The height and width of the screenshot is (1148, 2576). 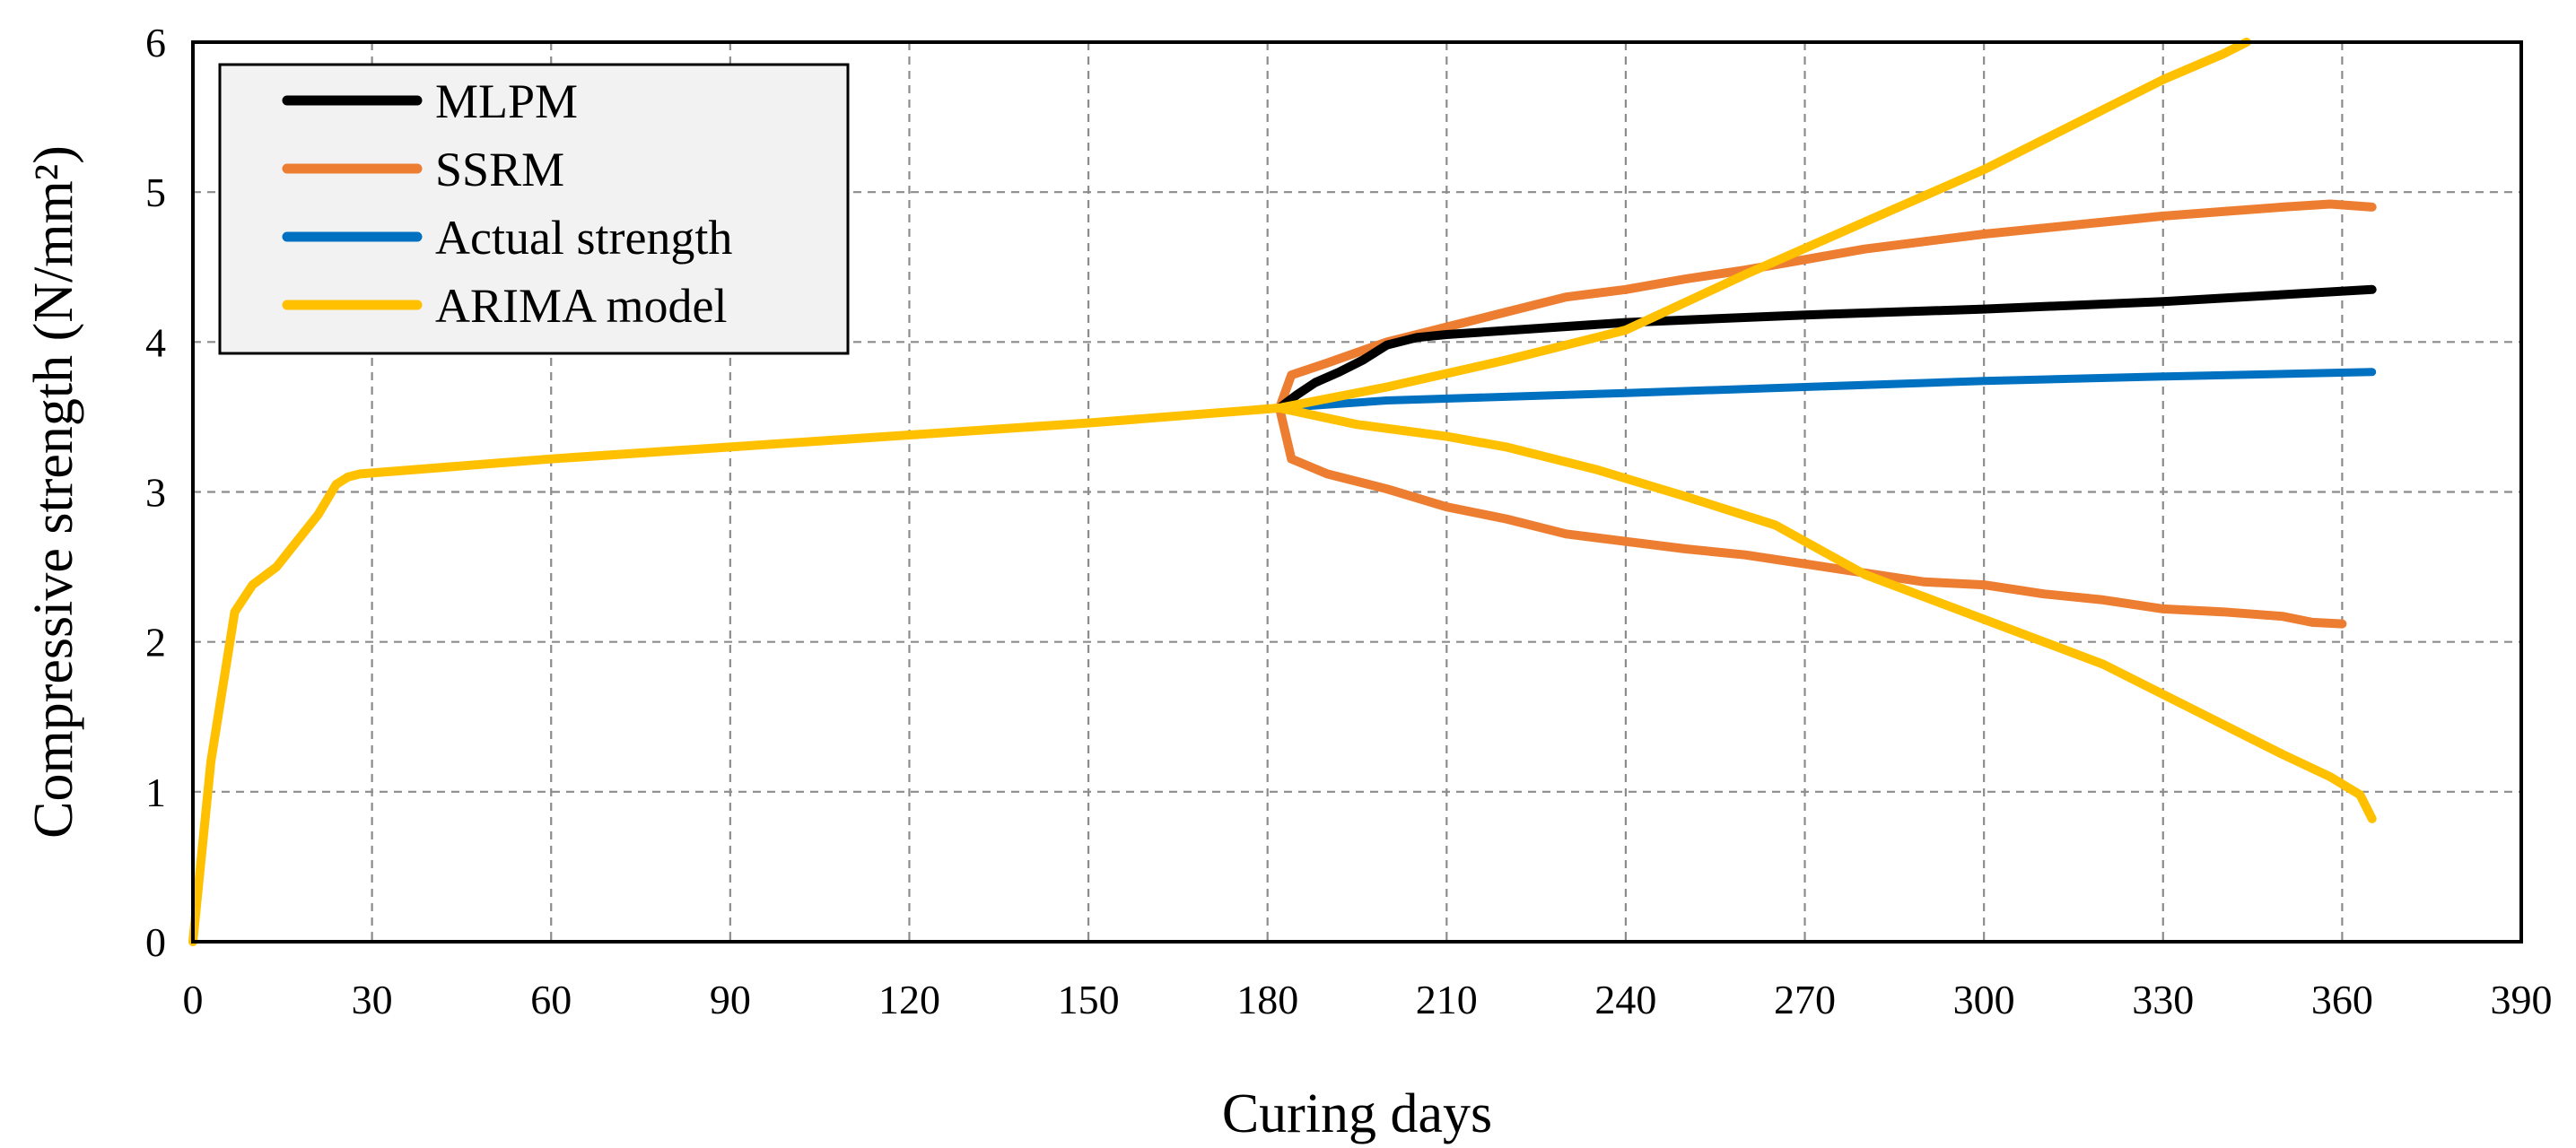 I want to click on x-tick-label-9: 270, so click(x=1805, y=999).